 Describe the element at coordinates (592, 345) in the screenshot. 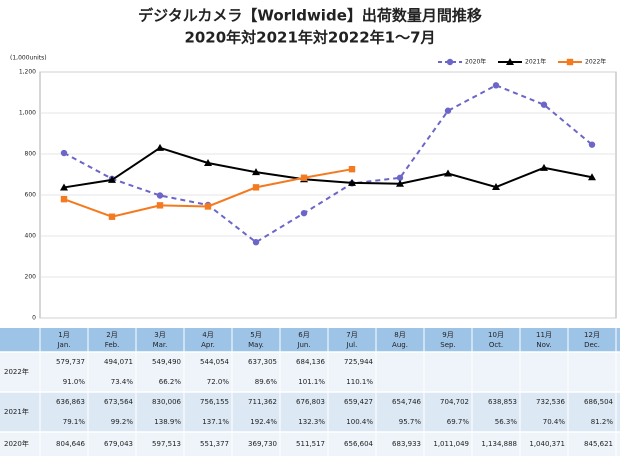

I see `header-month-en: Dec.` at that location.